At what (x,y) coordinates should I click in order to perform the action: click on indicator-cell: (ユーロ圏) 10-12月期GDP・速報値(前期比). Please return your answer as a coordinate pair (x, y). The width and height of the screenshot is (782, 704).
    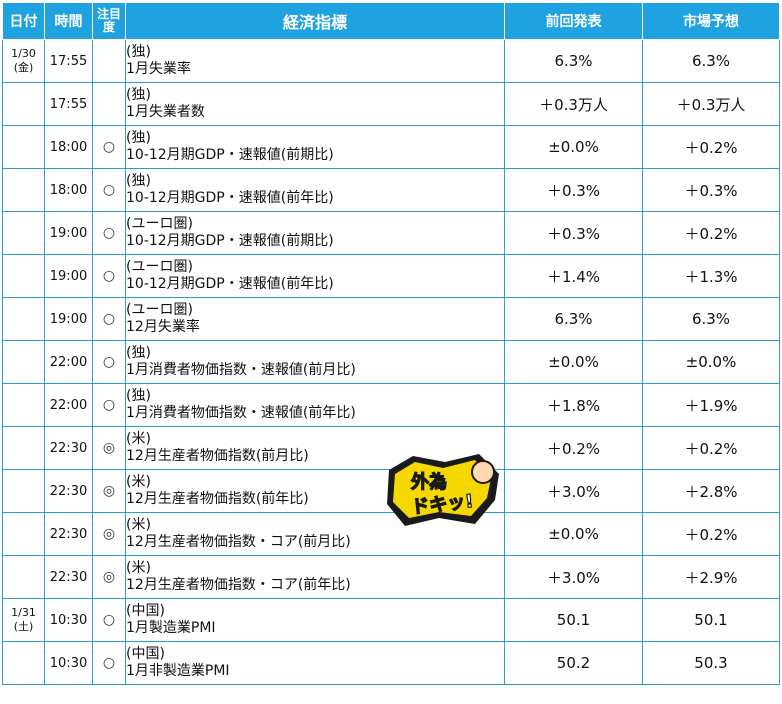
    Looking at the image, I should click on (315, 233).